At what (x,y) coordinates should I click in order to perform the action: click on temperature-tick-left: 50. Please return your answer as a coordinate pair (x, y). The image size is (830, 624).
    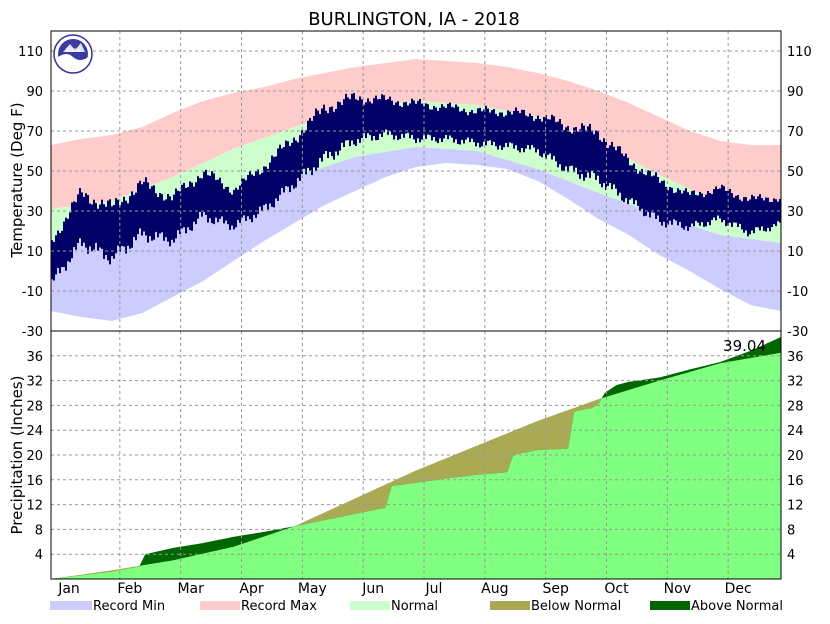
    Looking at the image, I should click on (34, 172).